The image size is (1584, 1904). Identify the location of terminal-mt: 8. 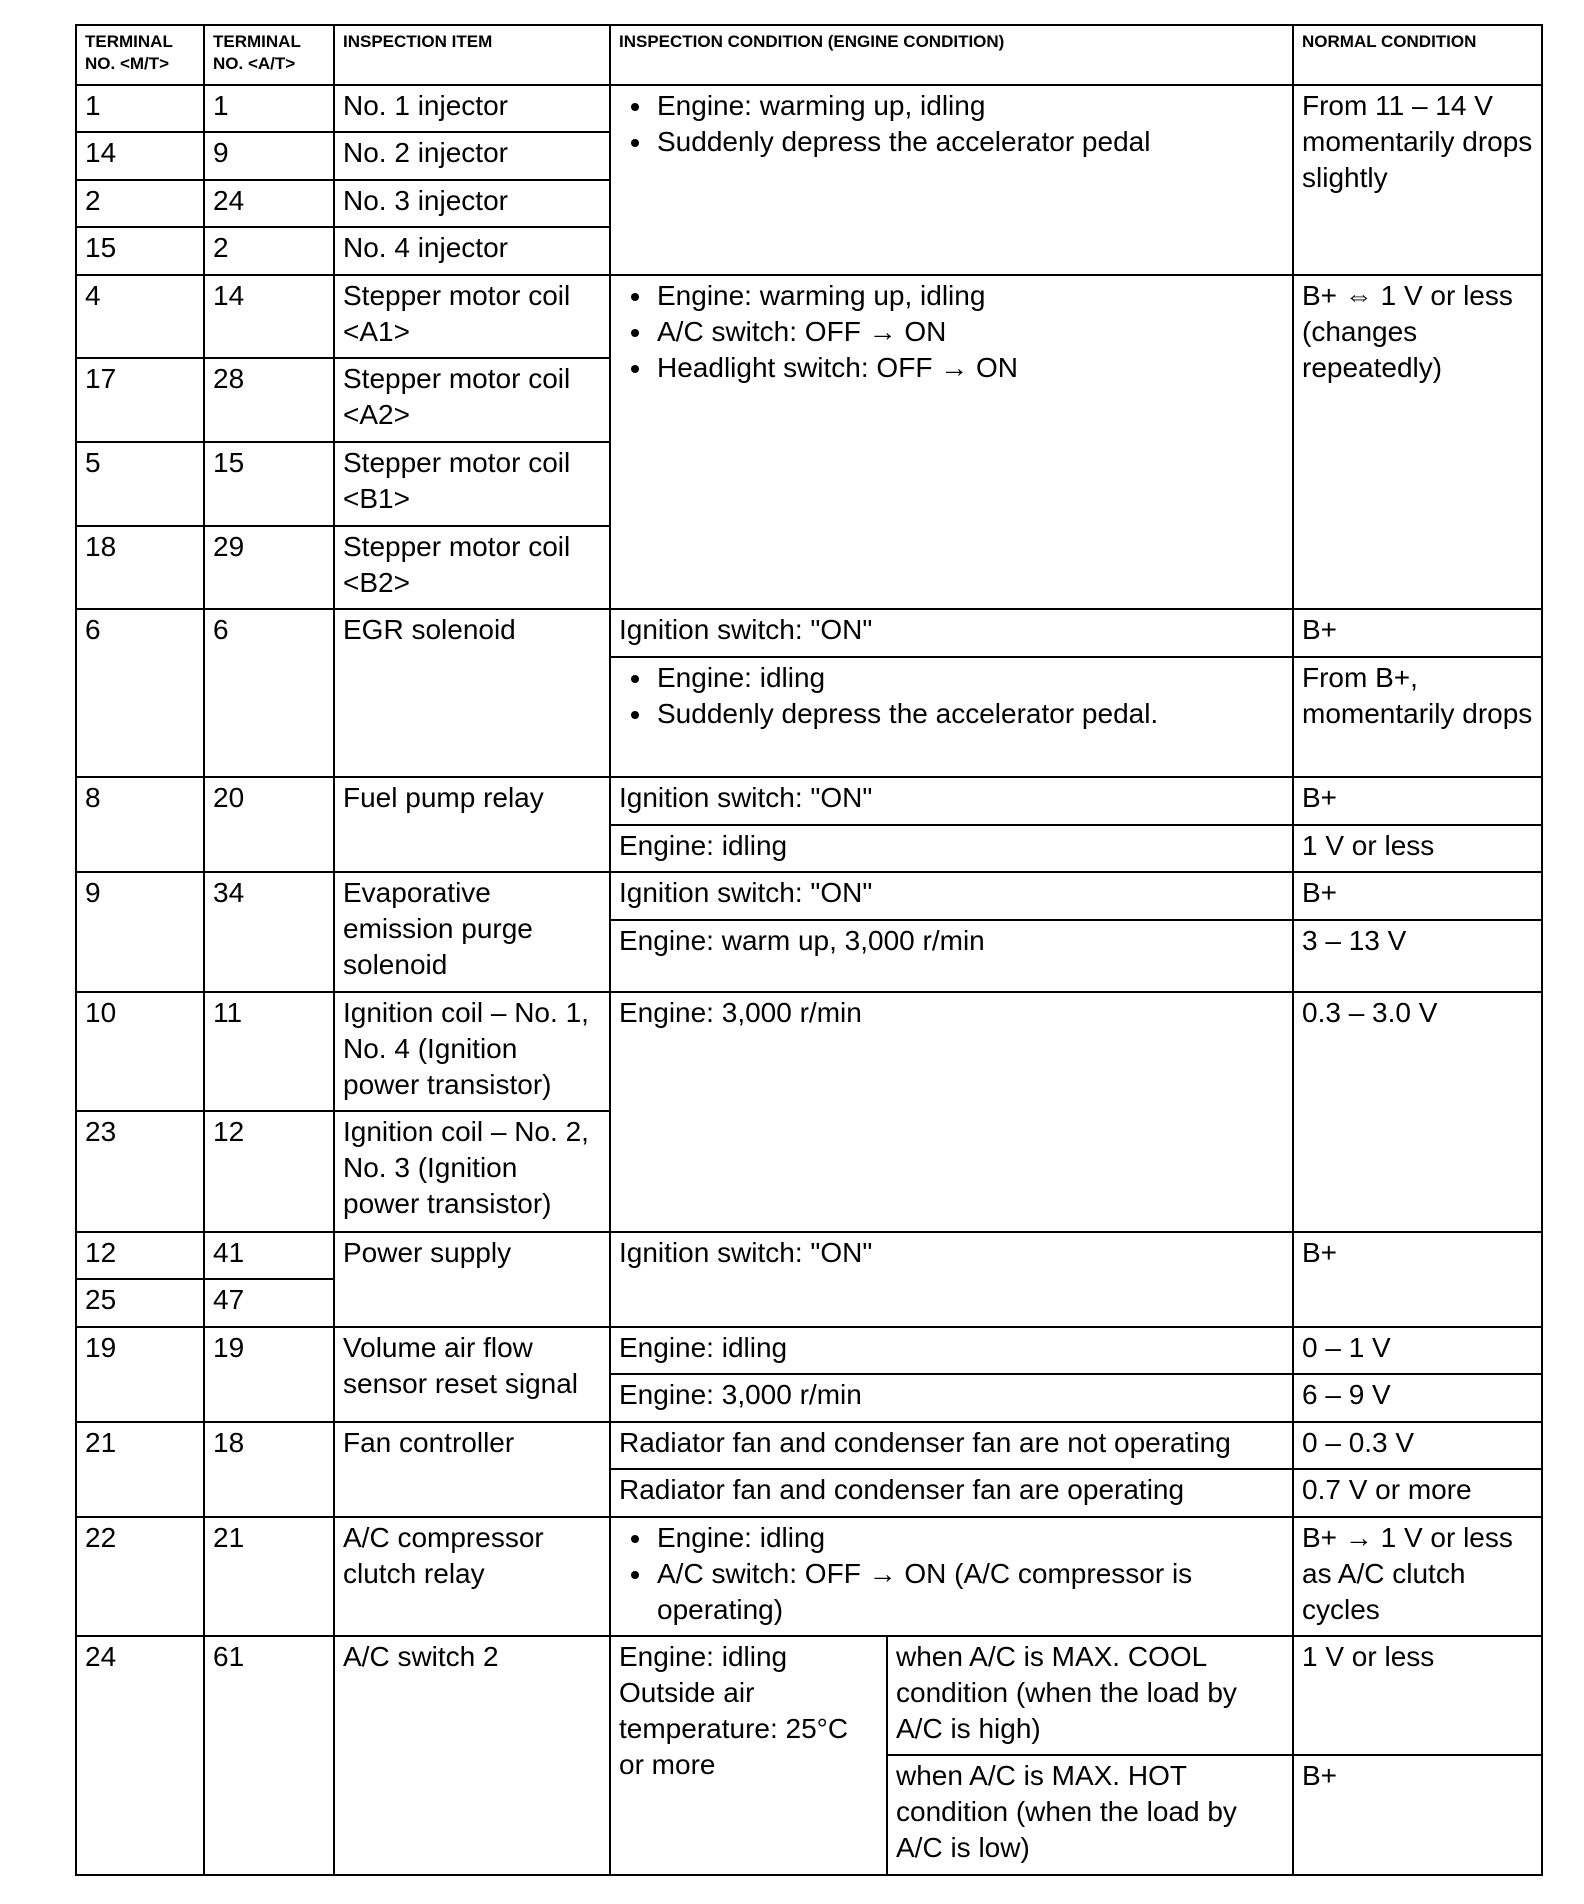
(140, 824).